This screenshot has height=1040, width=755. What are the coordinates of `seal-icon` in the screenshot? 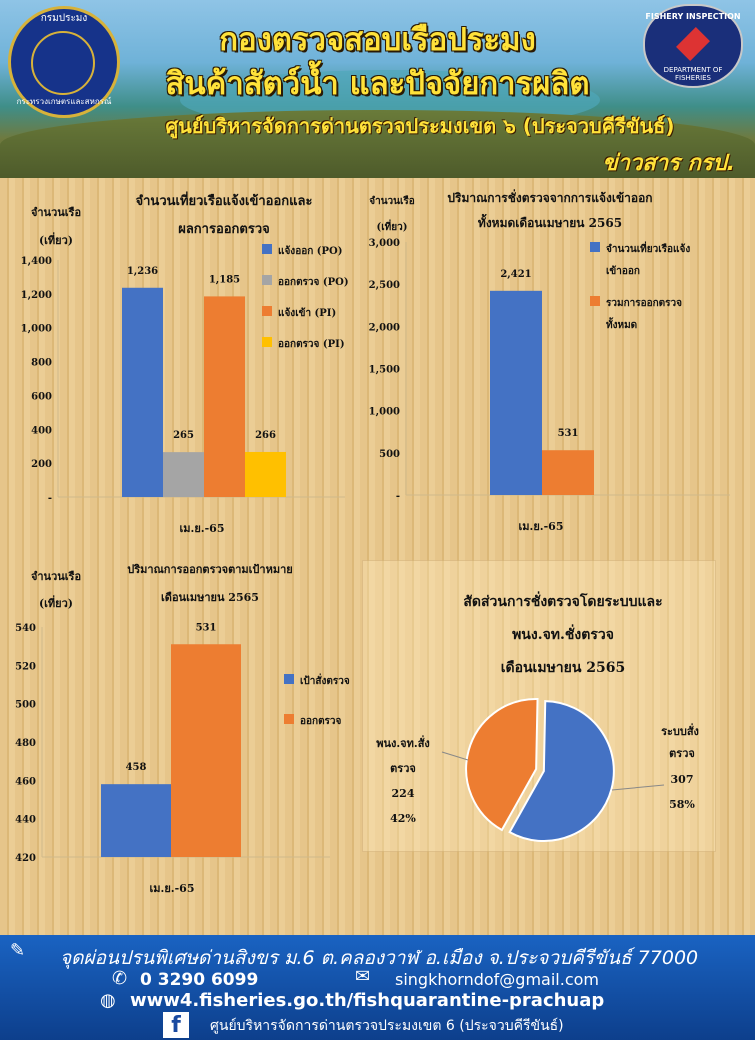 It's located at (63, 63).